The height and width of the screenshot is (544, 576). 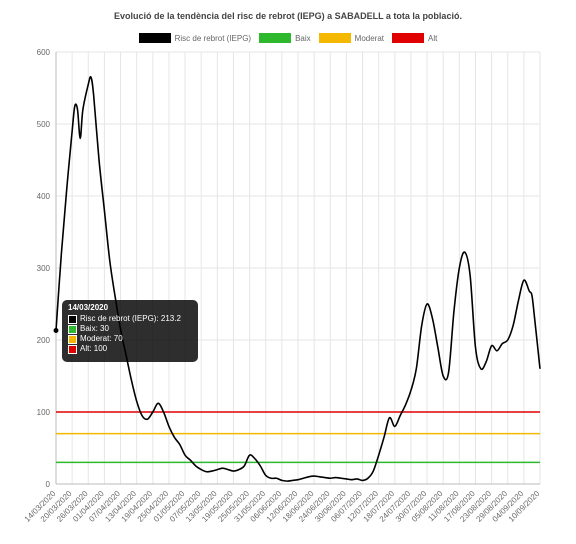 I want to click on y-tick-label: 300, so click(x=44, y=268).